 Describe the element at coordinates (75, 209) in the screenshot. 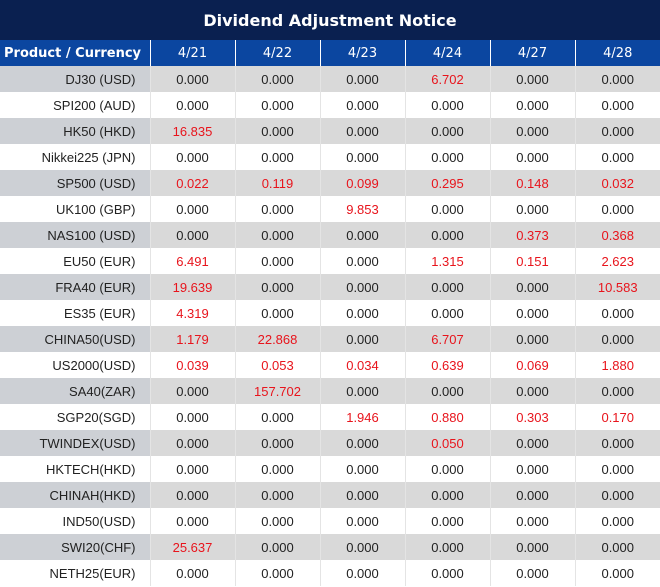

I see `product-name: UK100 (GBP)` at that location.